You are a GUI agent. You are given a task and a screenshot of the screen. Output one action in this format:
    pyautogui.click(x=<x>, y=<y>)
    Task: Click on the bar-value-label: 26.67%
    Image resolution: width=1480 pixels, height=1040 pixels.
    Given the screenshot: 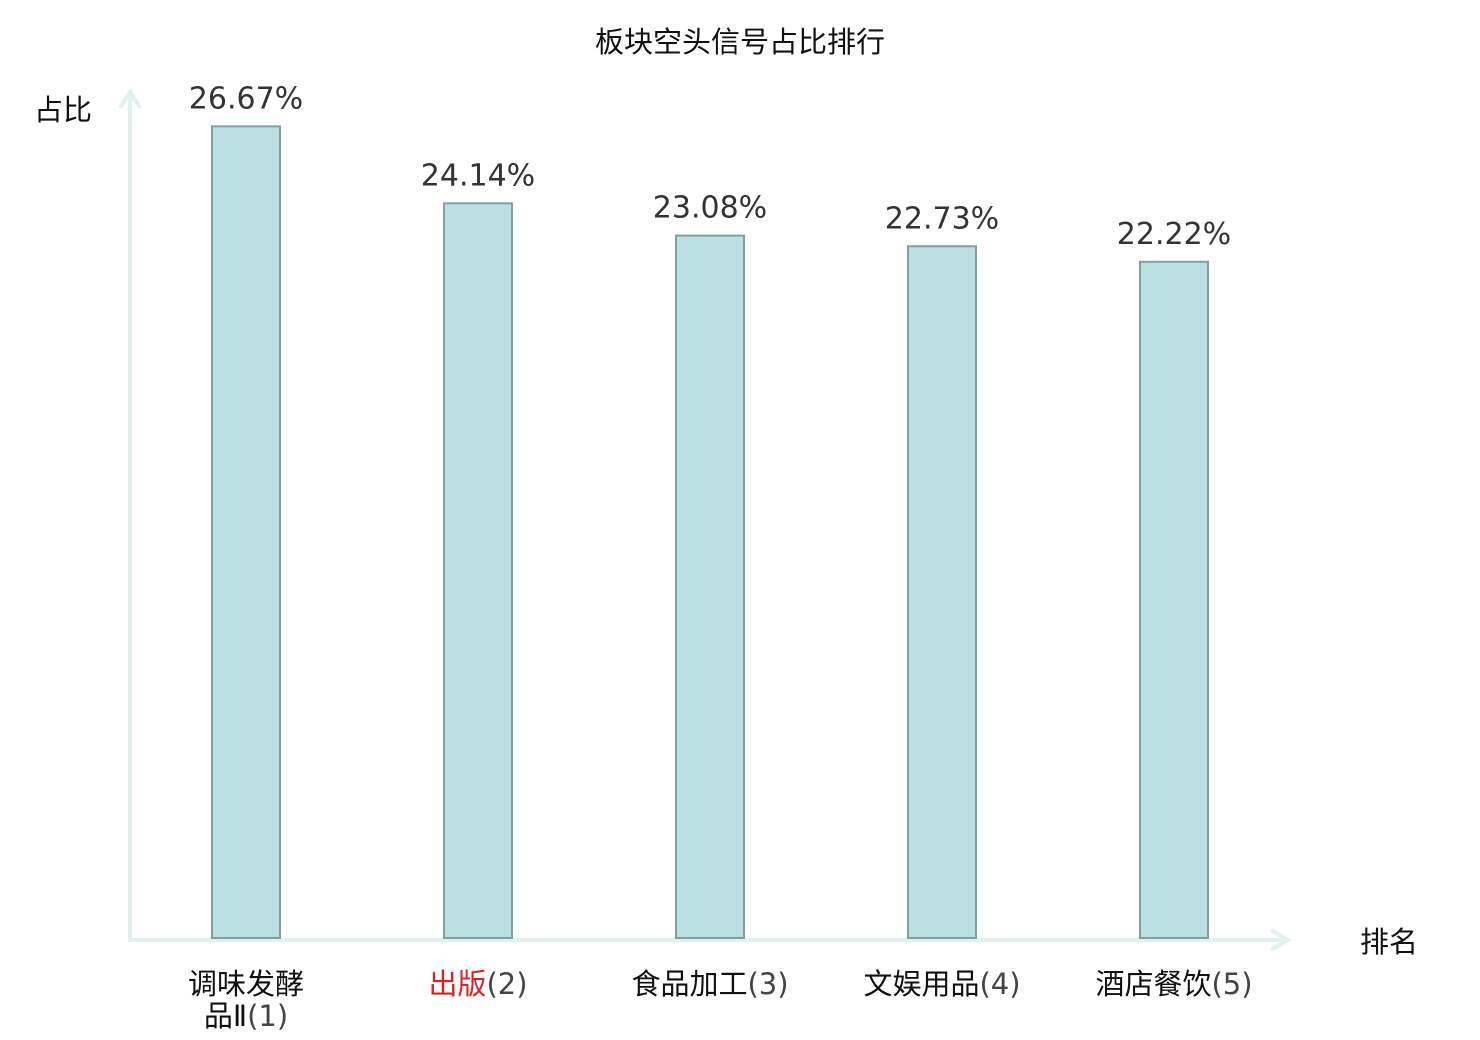 What is the action you would take?
    pyautogui.click(x=246, y=98)
    